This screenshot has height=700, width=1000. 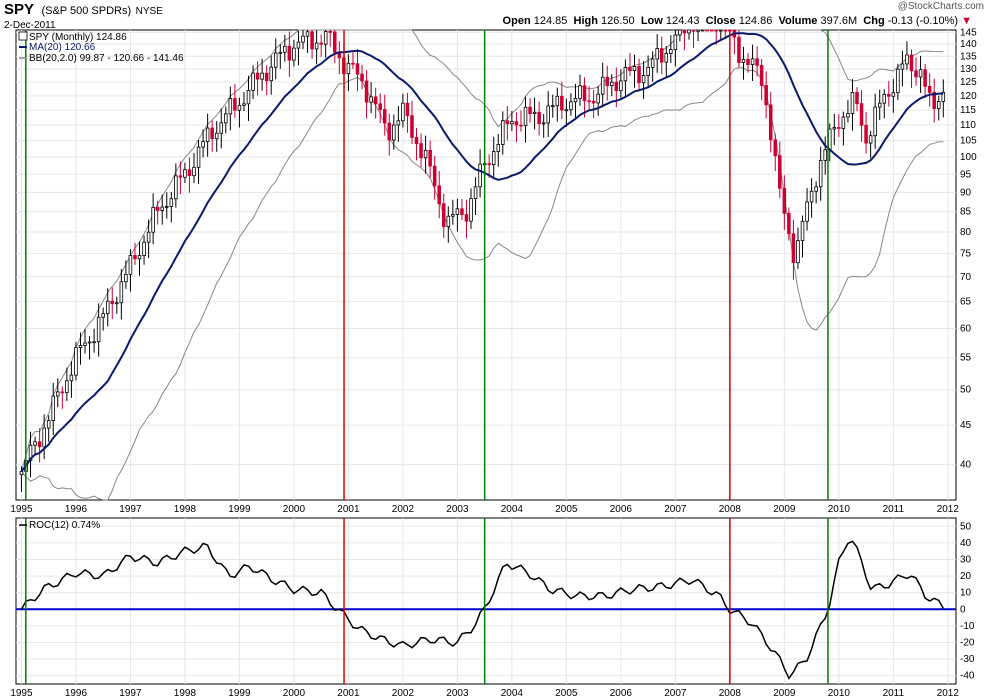 I want to click on chg-value: -0.13 (-0.10%), so click(x=923, y=21).